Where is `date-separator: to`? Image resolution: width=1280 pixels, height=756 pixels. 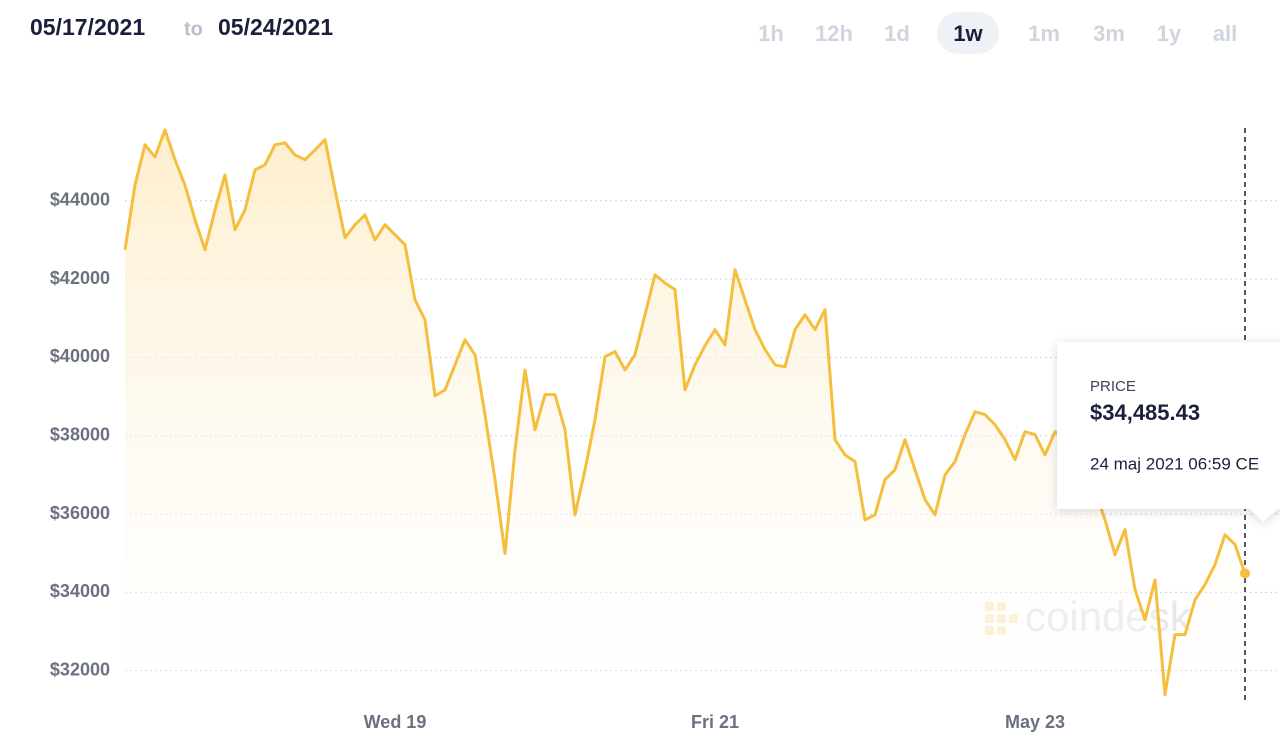
date-separator: to is located at coordinates (193, 29).